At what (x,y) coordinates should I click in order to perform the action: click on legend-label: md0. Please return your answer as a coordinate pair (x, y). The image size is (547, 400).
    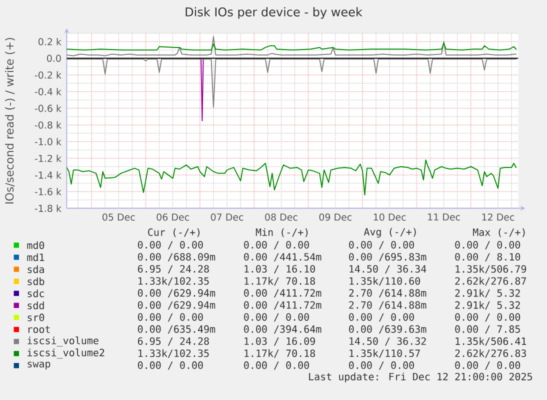
    Looking at the image, I should click on (35, 245).